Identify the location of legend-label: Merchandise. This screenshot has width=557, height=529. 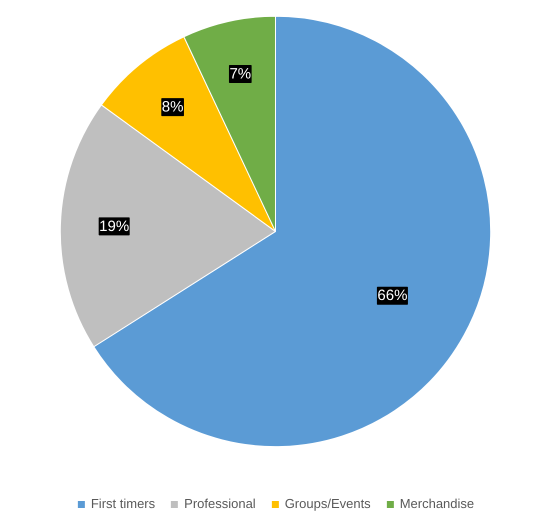
(437, 503).